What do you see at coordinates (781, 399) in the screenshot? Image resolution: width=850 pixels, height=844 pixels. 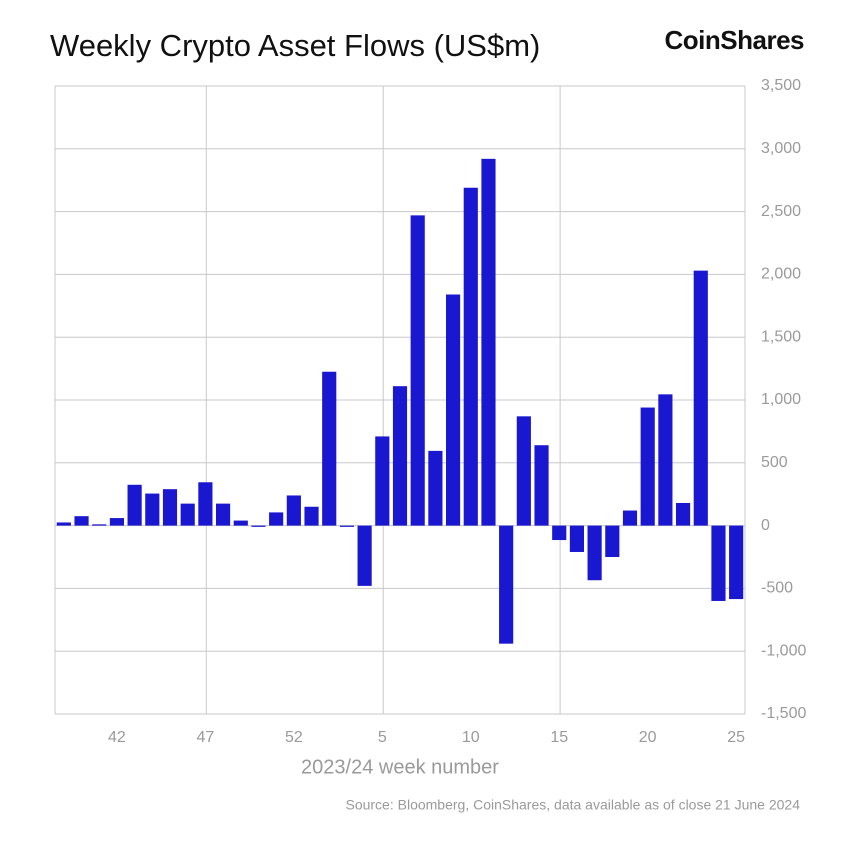 I see `y-tick-label: 1,000` at bounding box center [781, 399].